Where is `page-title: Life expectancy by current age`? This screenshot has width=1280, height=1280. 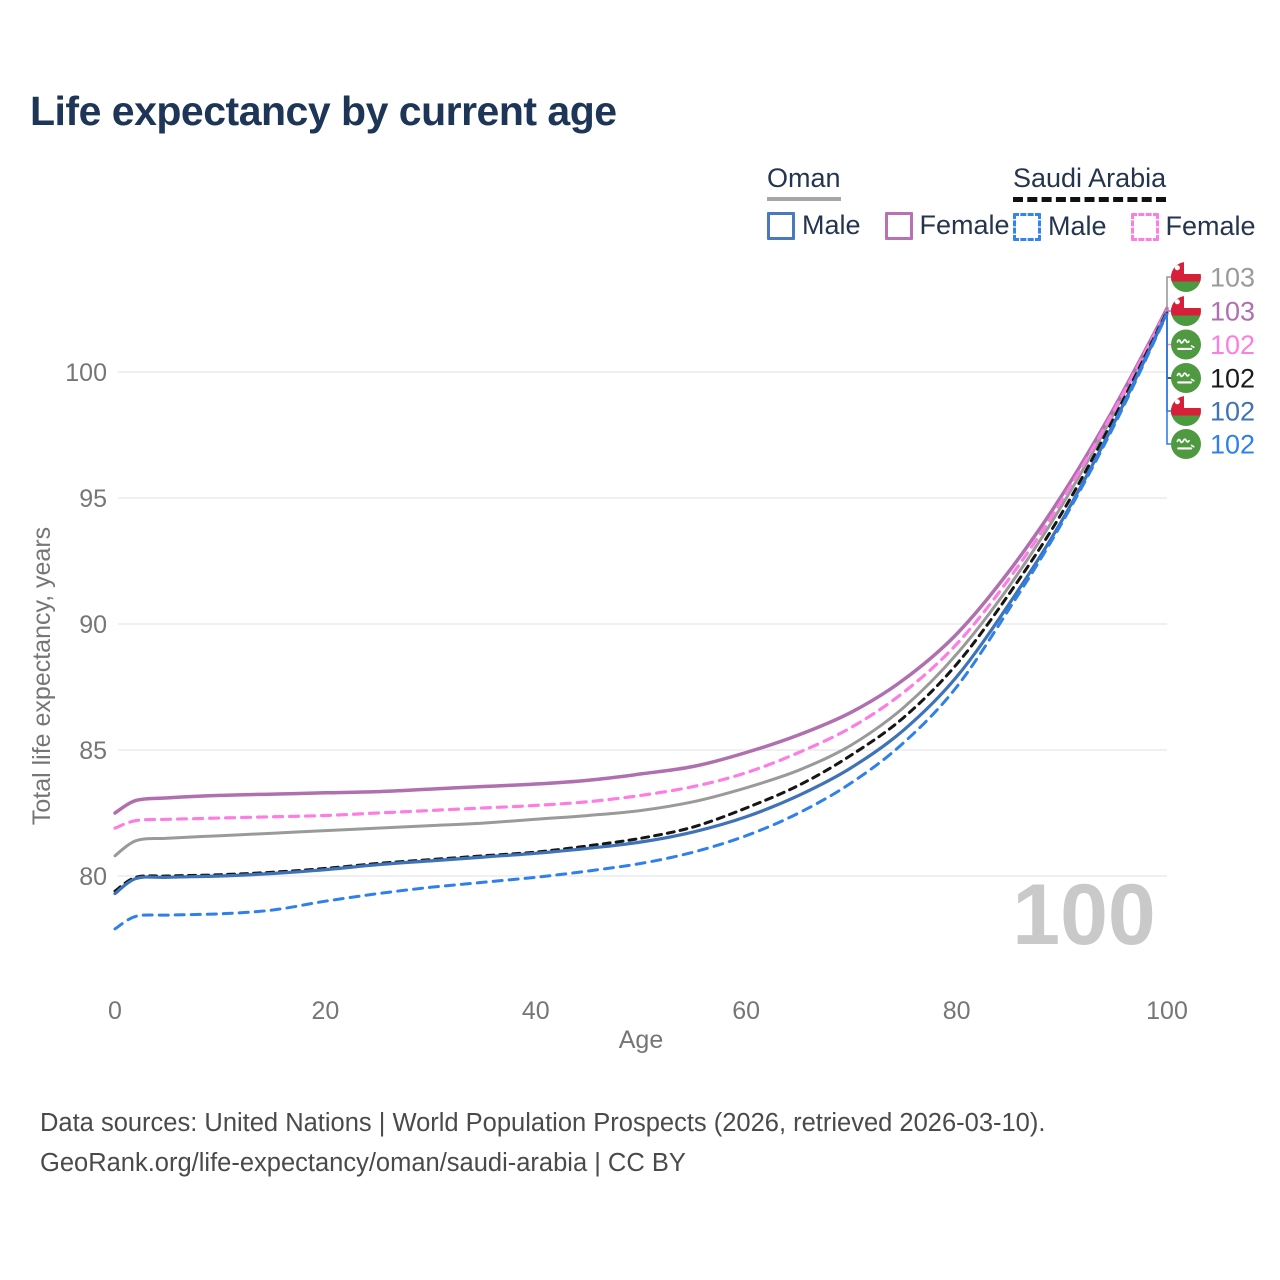 page-title: Life expectancy by current age is located at coordinates (323, 111).